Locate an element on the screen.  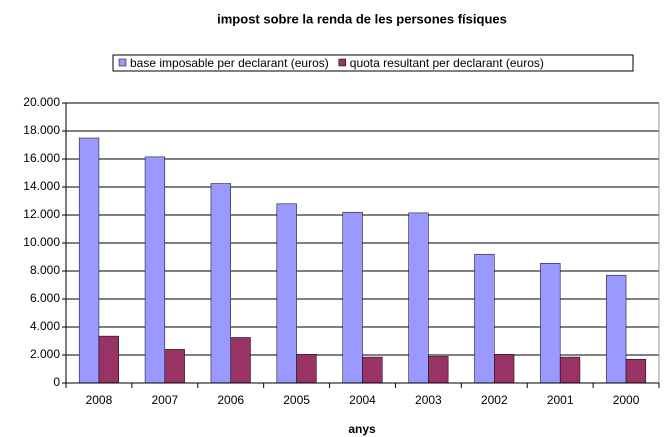
y-tick-label: 2.000 is located at coordinates (45, 354).